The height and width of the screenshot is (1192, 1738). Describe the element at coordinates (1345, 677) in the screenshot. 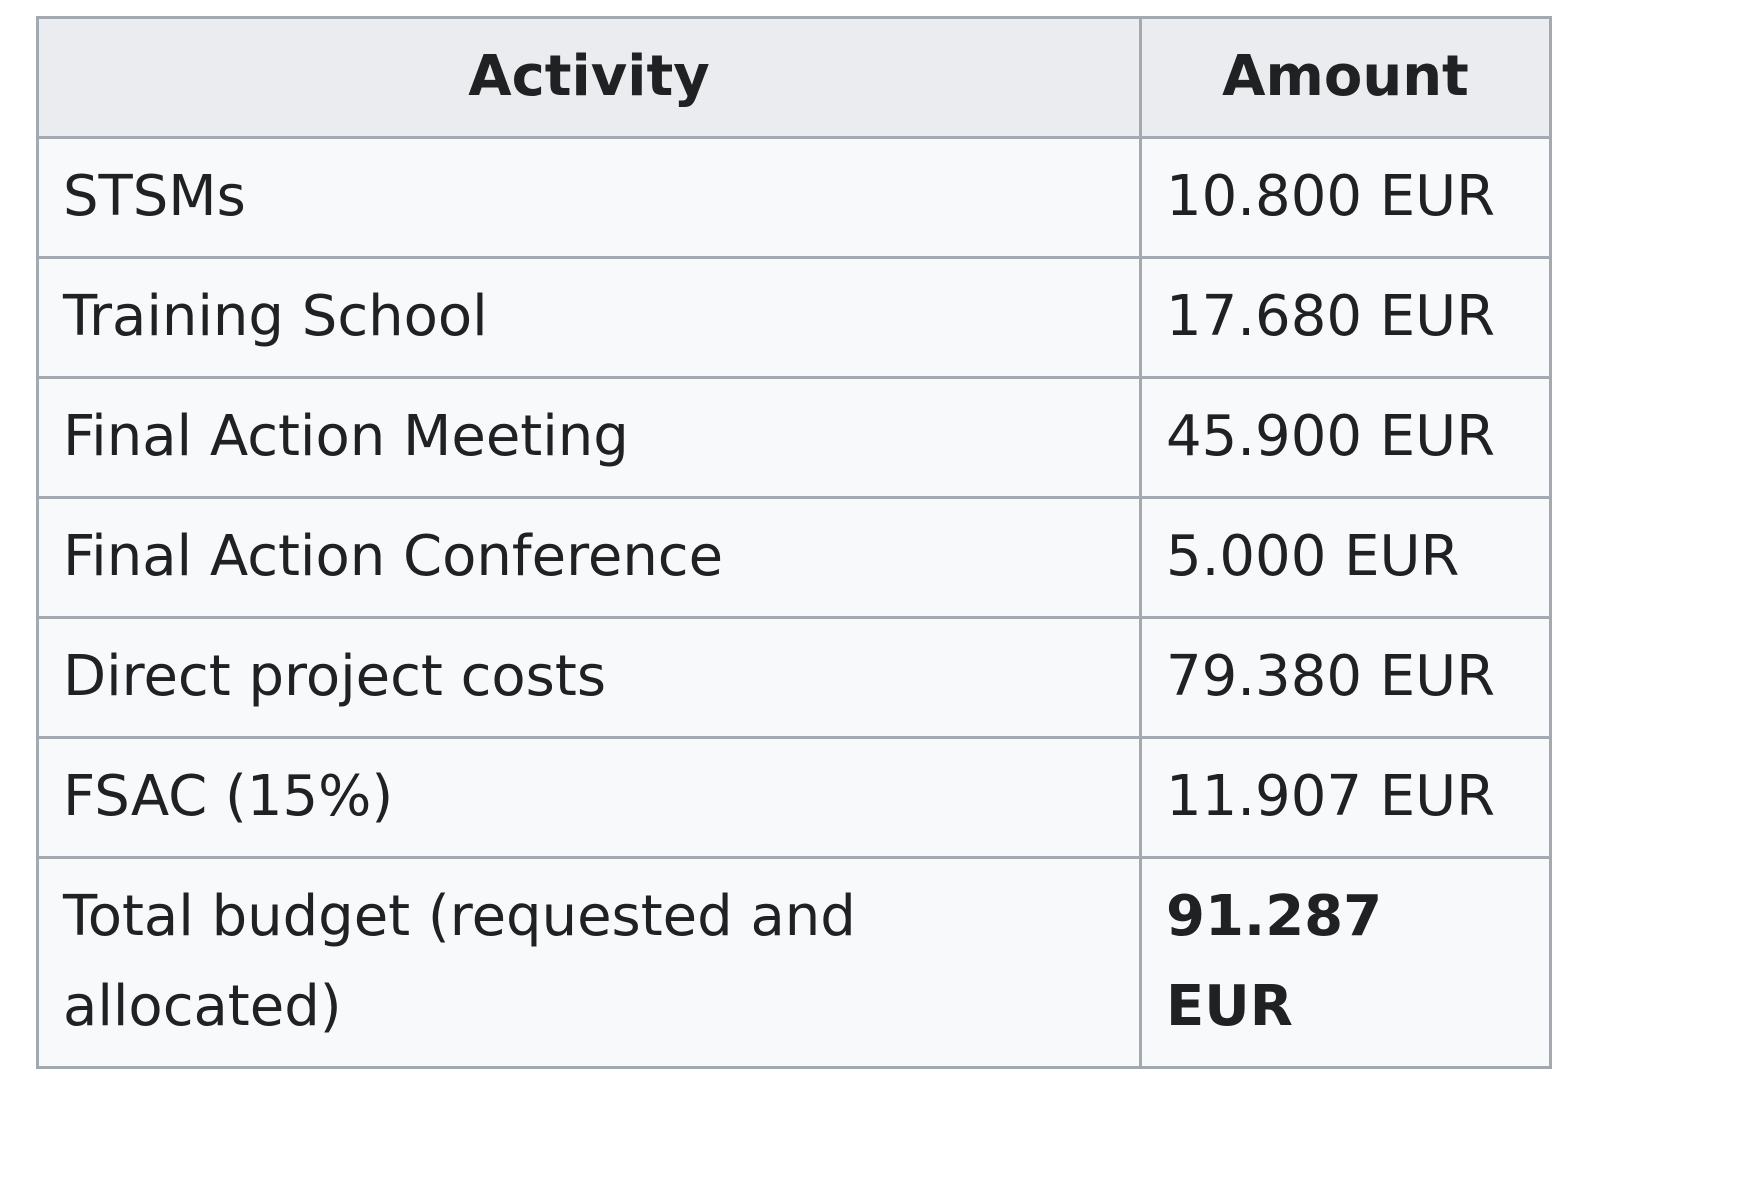

I see `amount-cell: 79.380 EUR` at that location.